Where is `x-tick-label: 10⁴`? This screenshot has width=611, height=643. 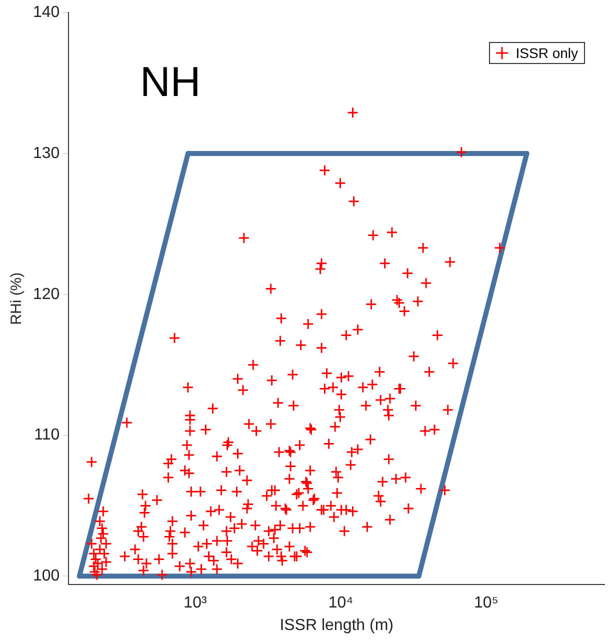
x-tick-label: 10⁴ is located at coordinates (341, 603).